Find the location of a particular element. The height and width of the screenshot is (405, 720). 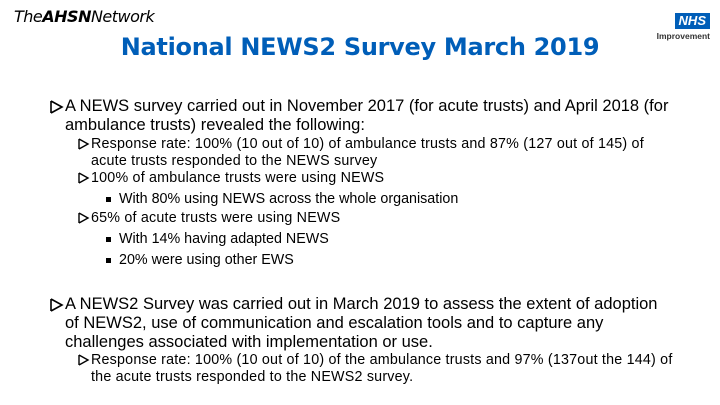

sub-sub-bullet-14: With 14% having adapted NEWS is located at coordinates (384, 239).